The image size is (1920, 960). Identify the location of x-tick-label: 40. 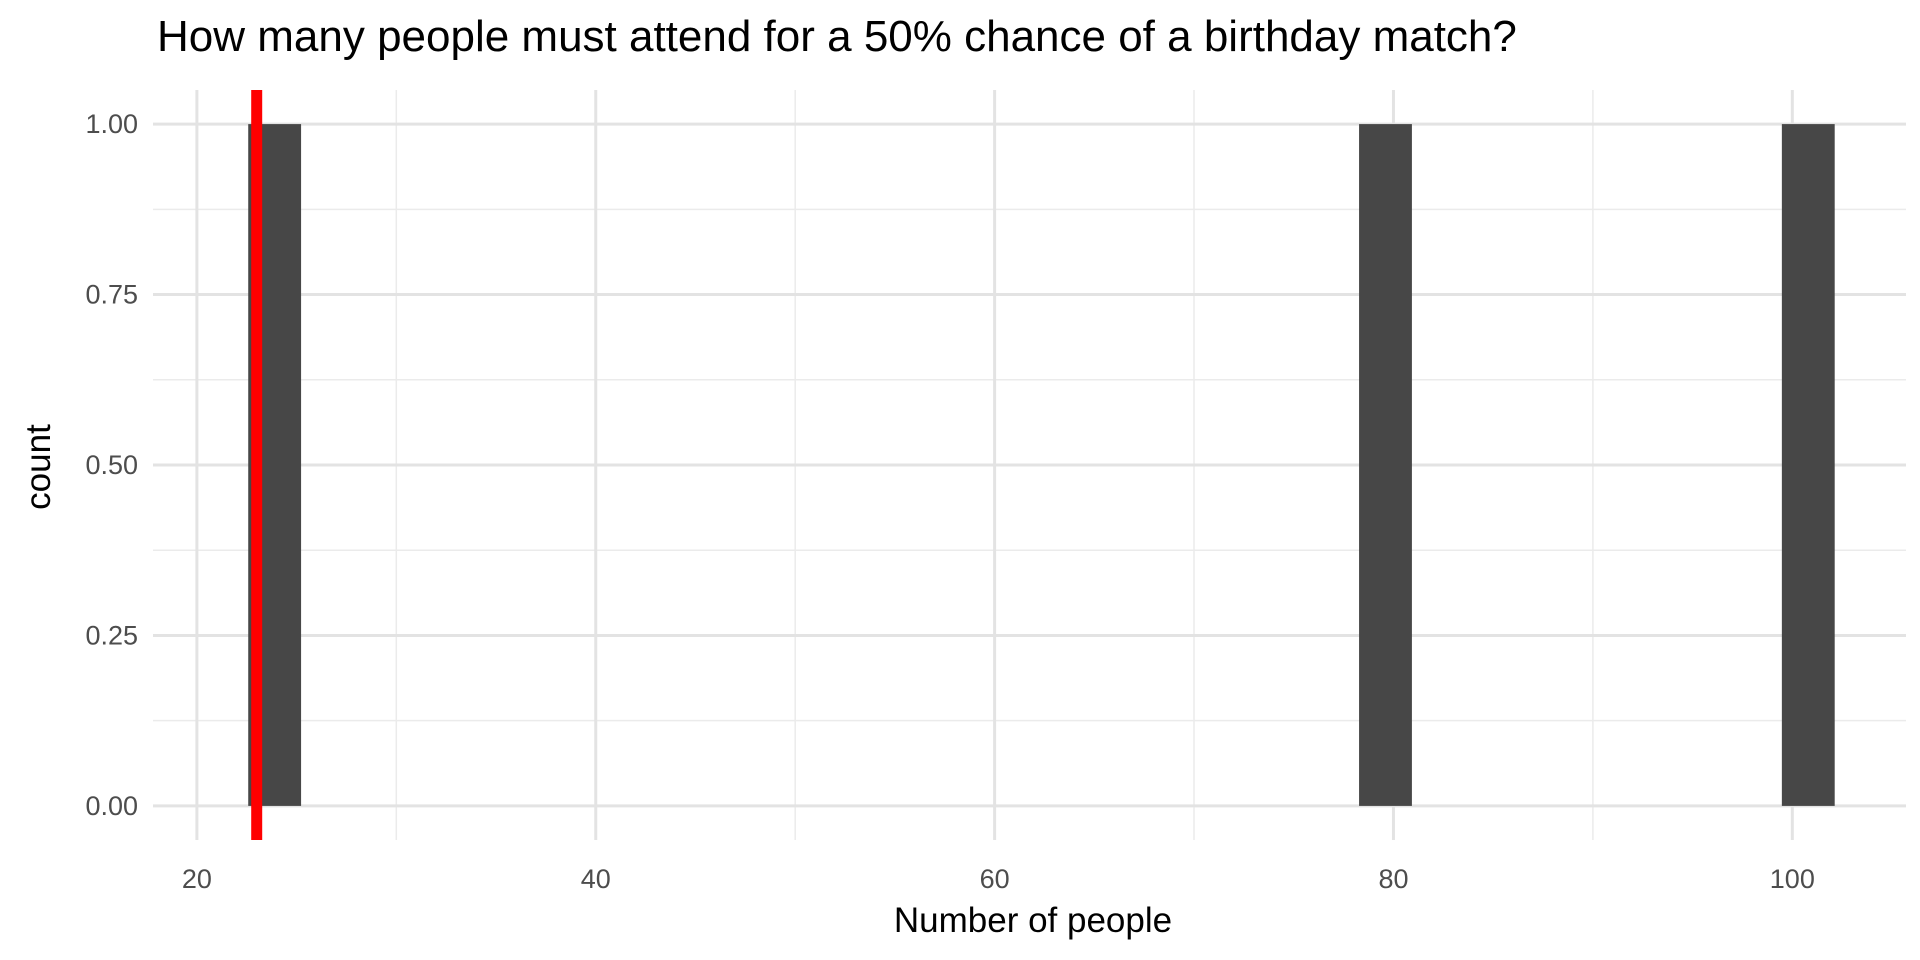
(596, 879).